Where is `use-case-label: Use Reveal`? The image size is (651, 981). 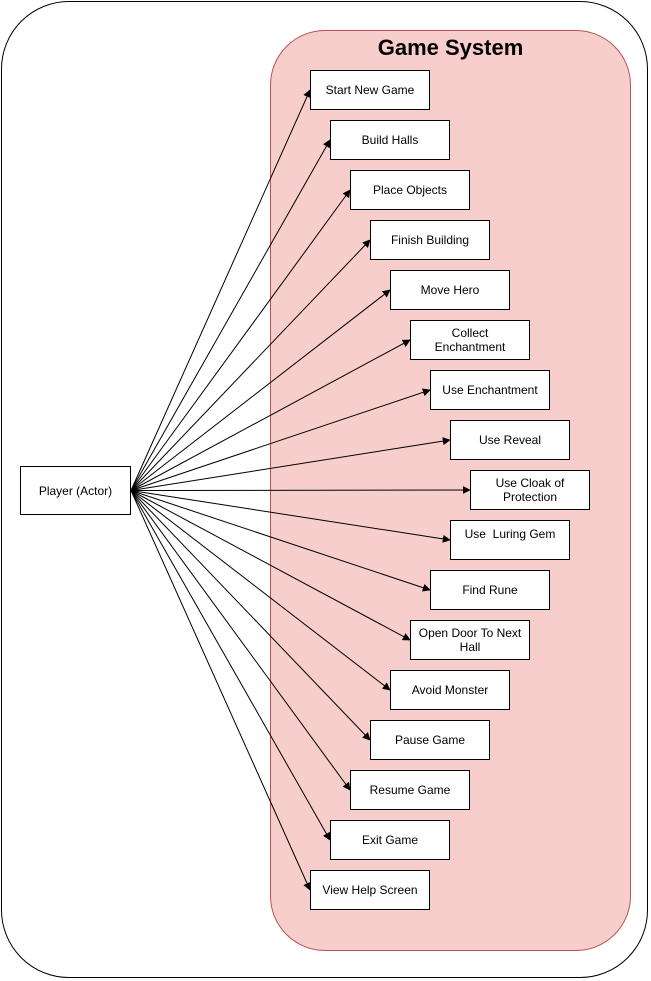 use-case-label: Use Reveal is located at coordinates (510, 440).